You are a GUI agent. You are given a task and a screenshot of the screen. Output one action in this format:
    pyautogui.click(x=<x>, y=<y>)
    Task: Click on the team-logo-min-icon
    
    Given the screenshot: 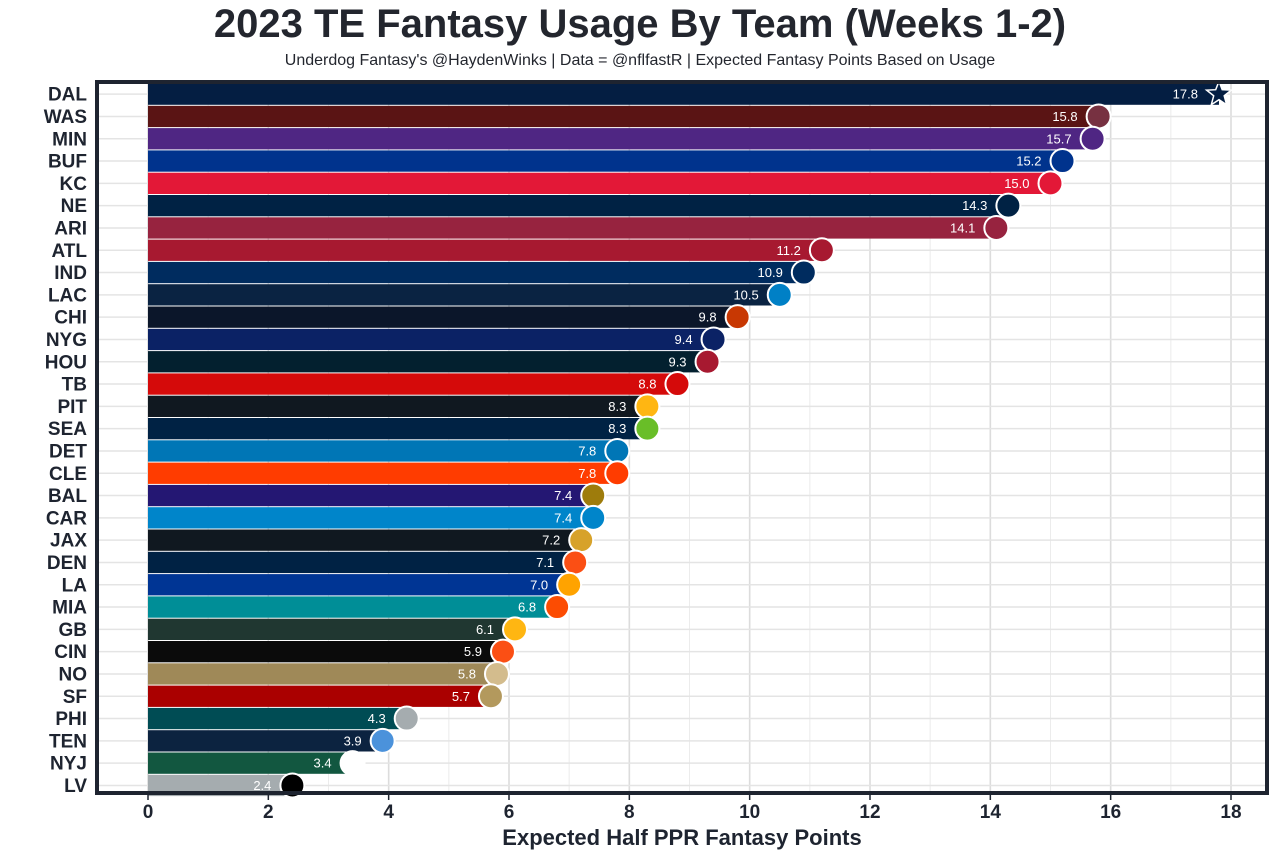 What is the action you would take?
    pyautogui.click(x=1092, y=138)
    